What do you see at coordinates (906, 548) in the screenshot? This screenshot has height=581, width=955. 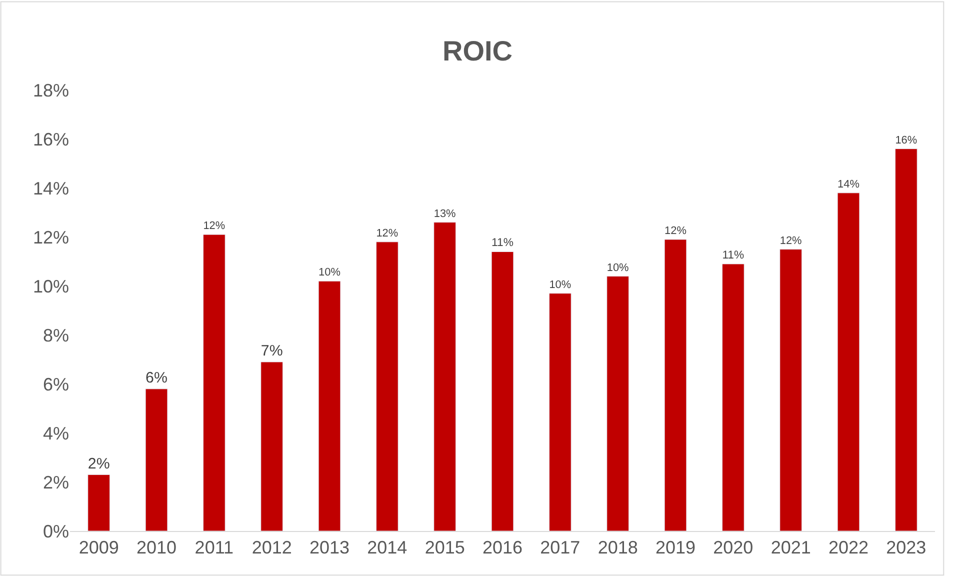 I see `x-tick-label: 2023` at bounding box center [906, 548].